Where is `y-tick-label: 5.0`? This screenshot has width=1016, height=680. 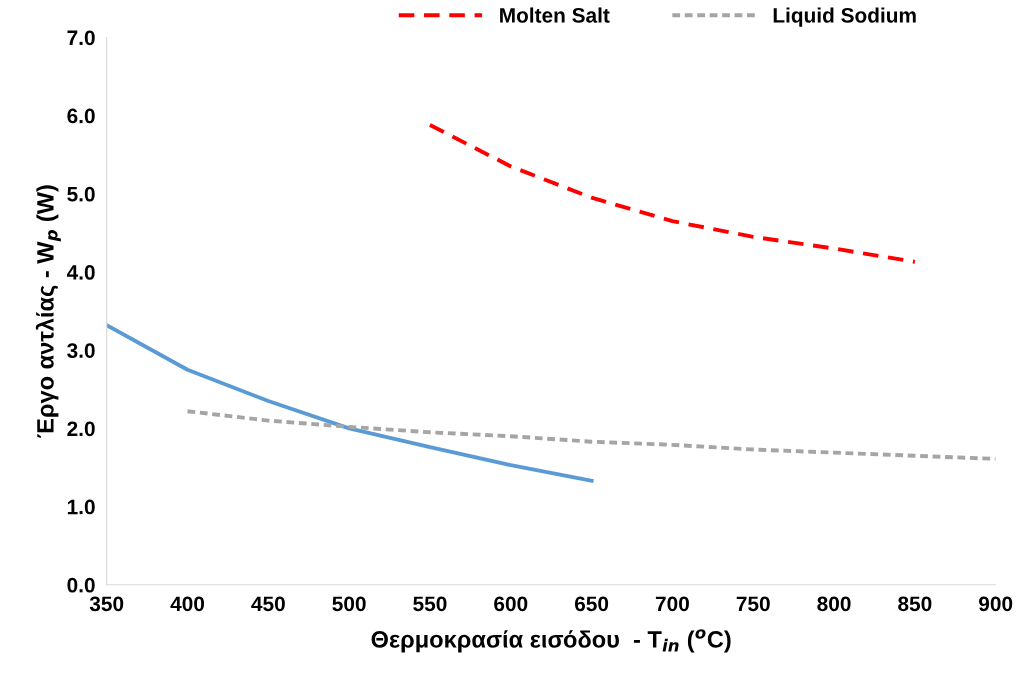 y-tick-label: 5.0 is located at coordinates (81, 194).